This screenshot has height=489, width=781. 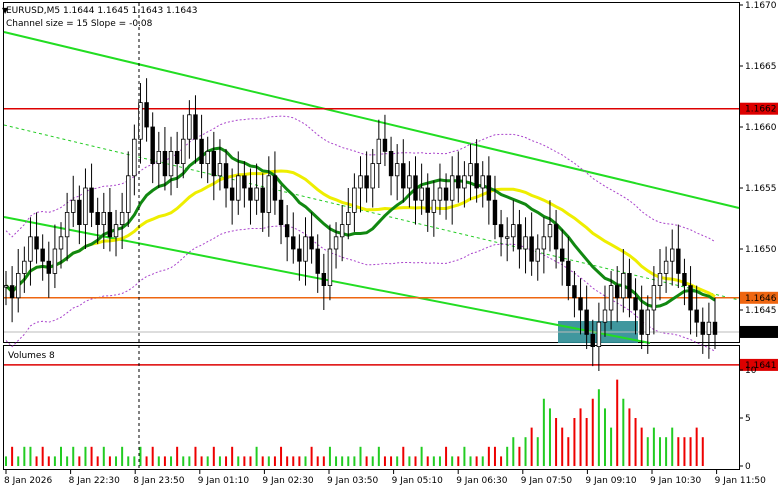 I want to click on chart-title: EURUSD,M5 1.1644 1.1645 1.1643 1.1643, so click(x=102, y=11).